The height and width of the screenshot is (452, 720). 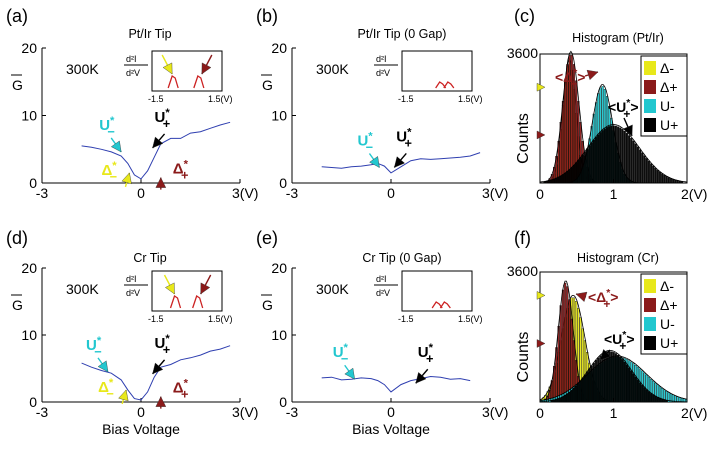 What do you see at coordinates (614, 194) in the screenshot?
I see `x-tick-label: 1` at bounding box center [614, 194].